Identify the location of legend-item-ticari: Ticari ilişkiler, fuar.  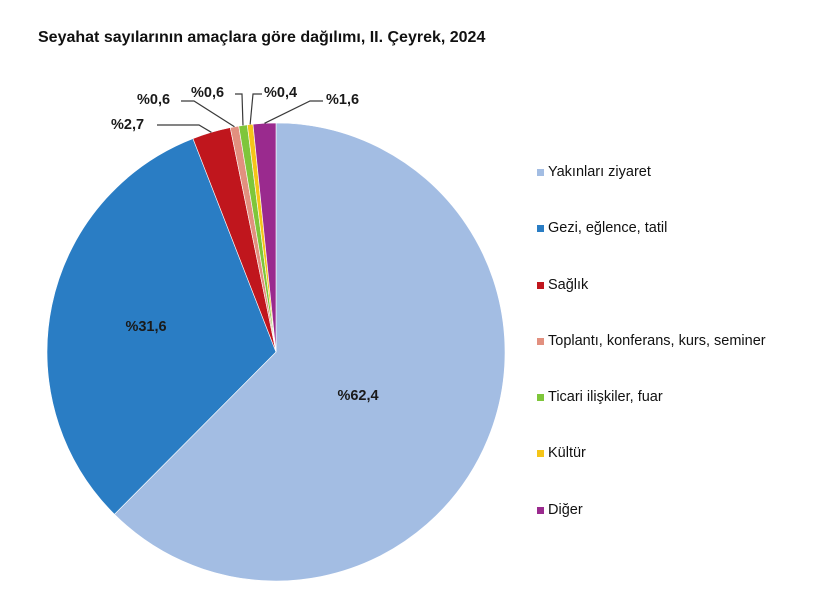
(600, 397).